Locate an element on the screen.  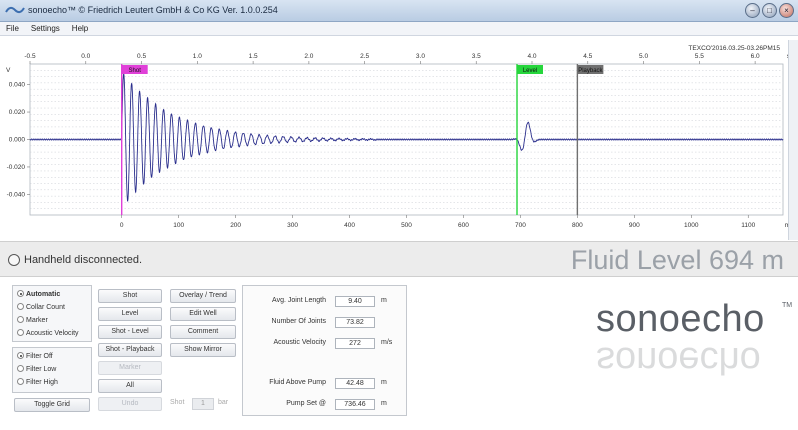
top-axis-tick-label: 1.5 is located at coordinates (253, 56).